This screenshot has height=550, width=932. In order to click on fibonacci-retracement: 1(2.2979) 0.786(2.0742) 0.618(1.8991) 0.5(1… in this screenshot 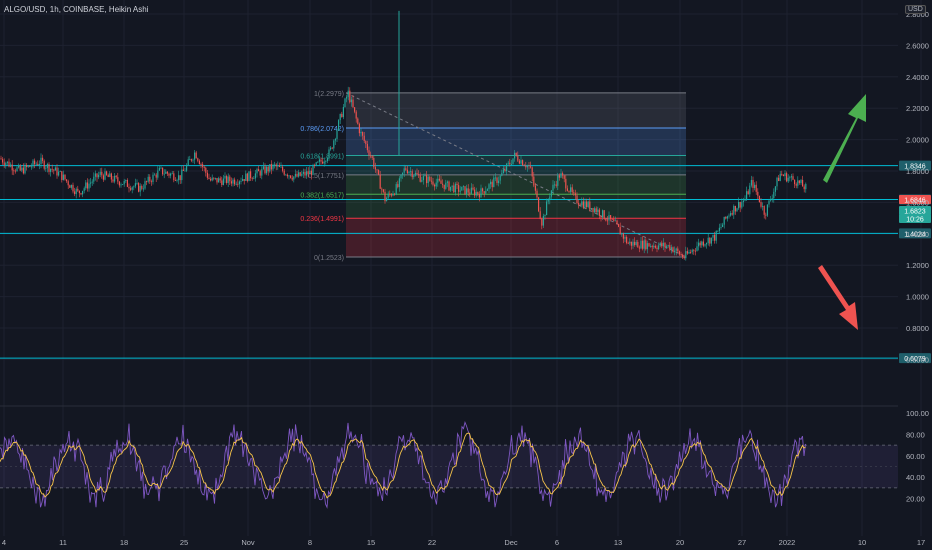, I will do `click(493, 176)`.